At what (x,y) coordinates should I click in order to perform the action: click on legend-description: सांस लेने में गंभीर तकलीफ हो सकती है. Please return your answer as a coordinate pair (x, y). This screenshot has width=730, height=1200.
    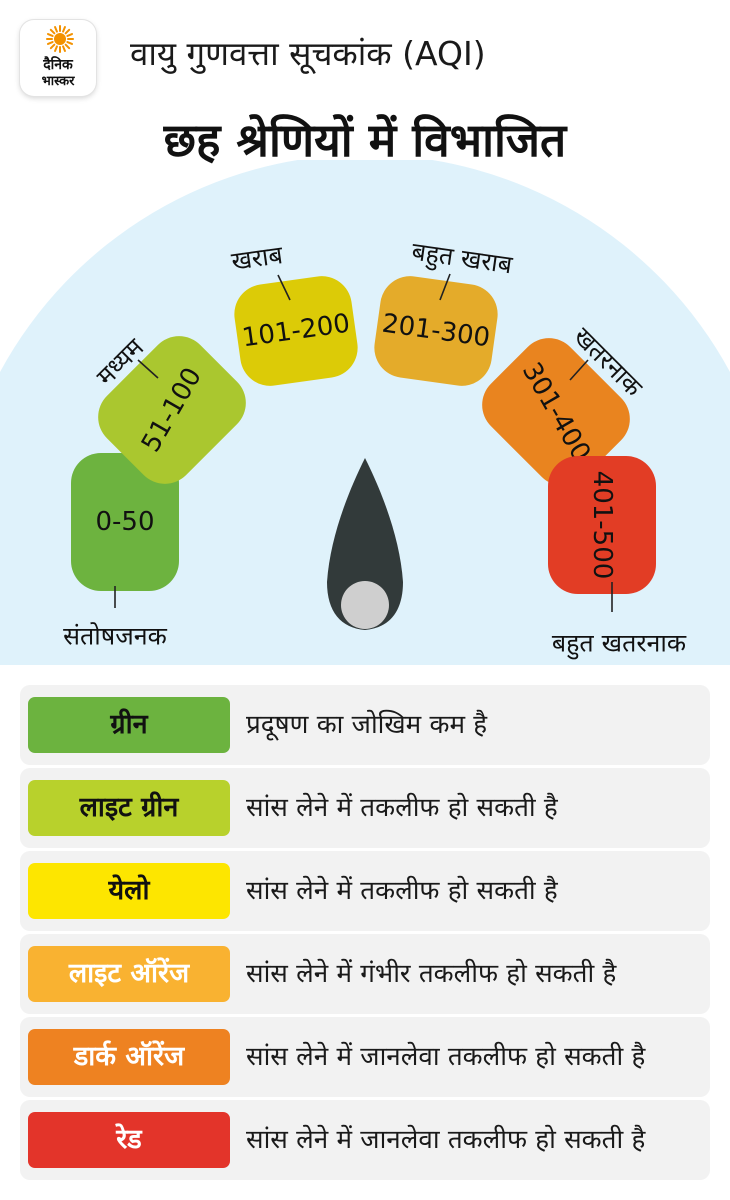
    Looking at the image, I should click on (431, 974).